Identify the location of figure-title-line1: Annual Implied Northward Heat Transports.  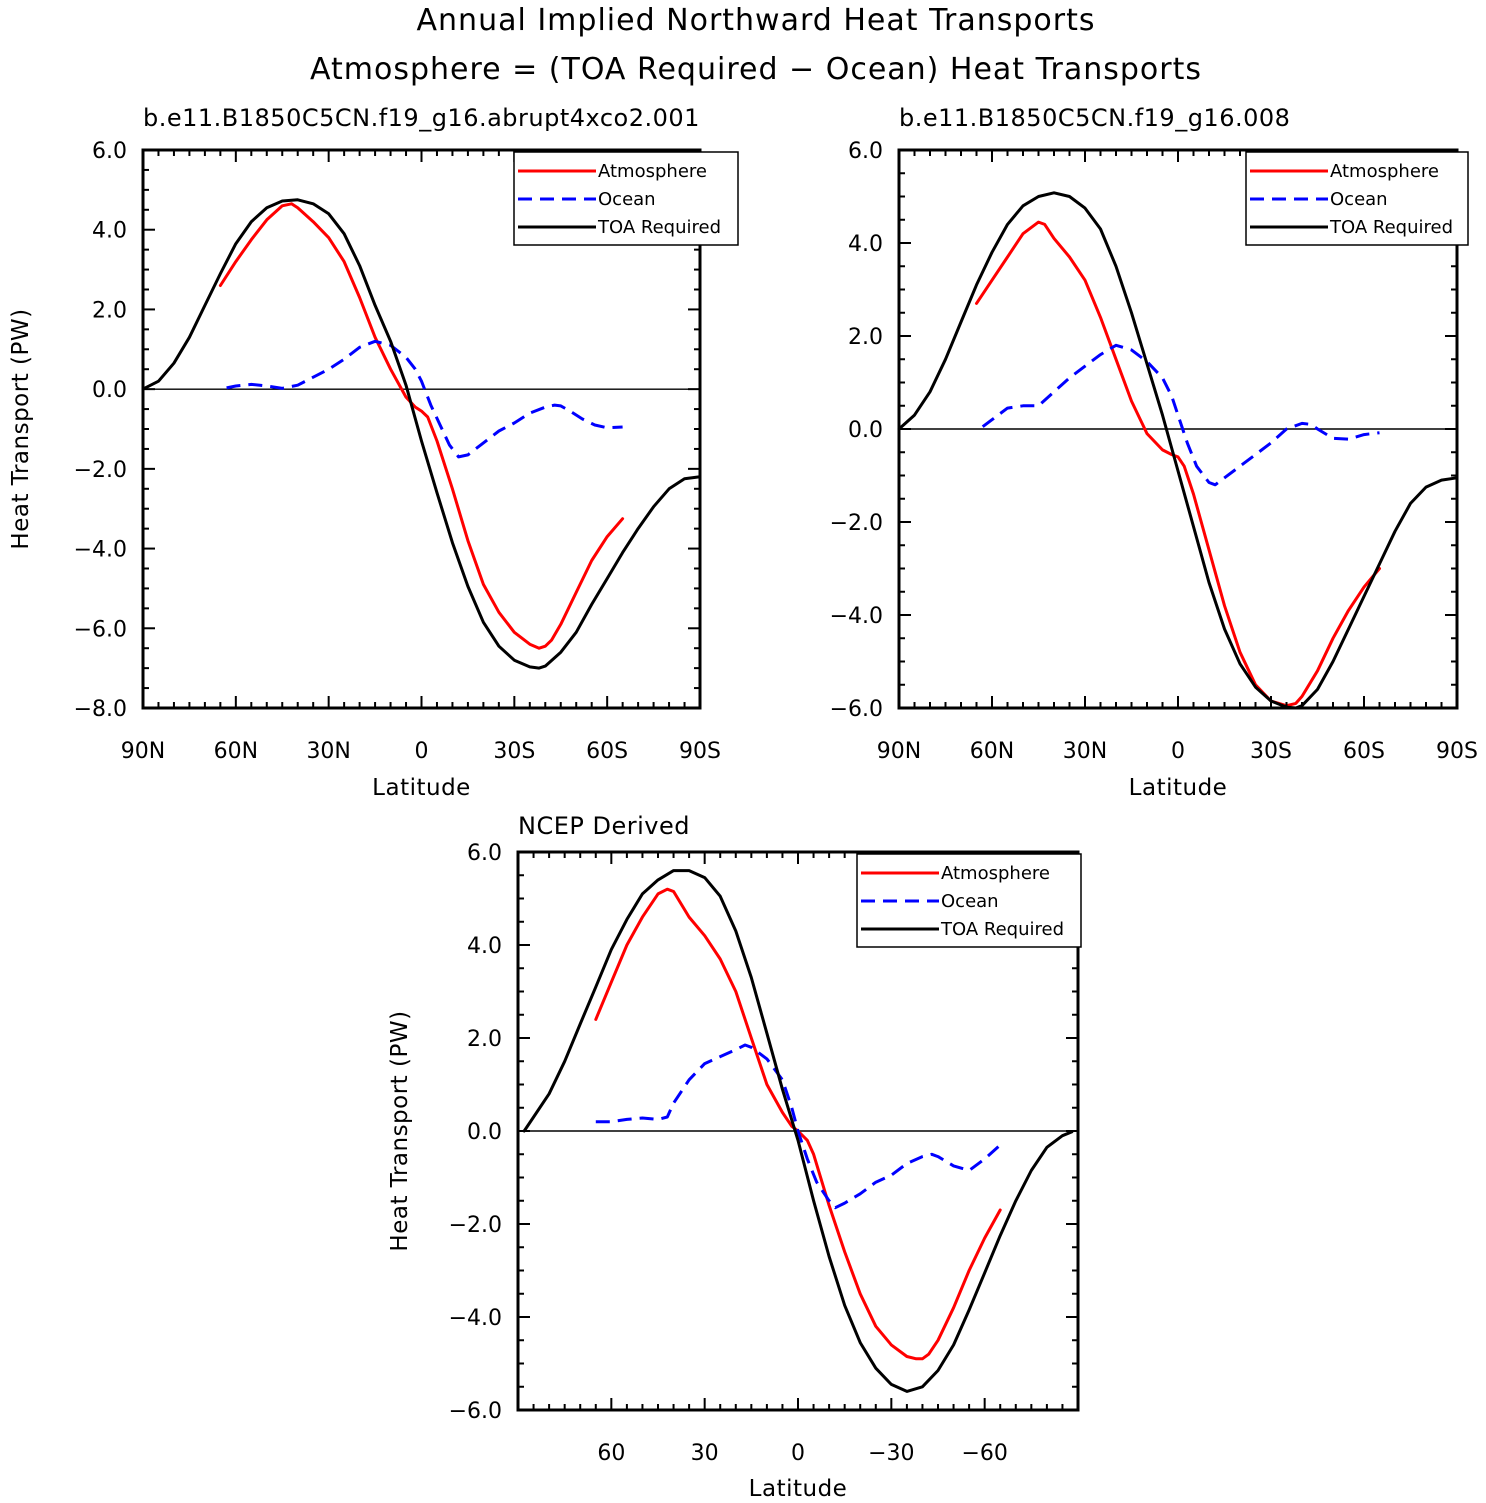
(756, 20).